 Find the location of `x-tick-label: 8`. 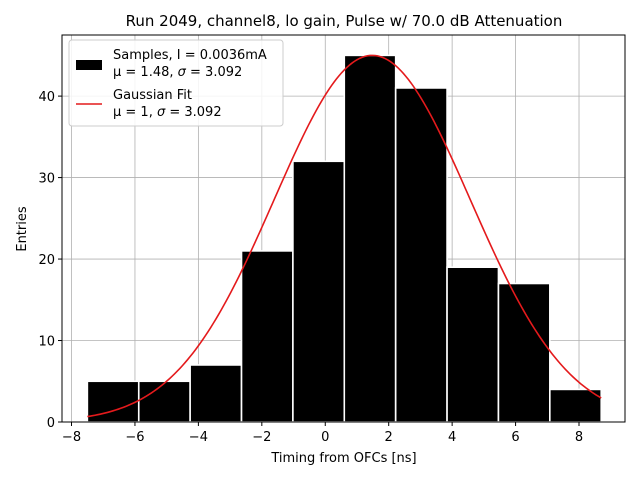

x-tick-label: 8 is located at coordinates (579, 437).